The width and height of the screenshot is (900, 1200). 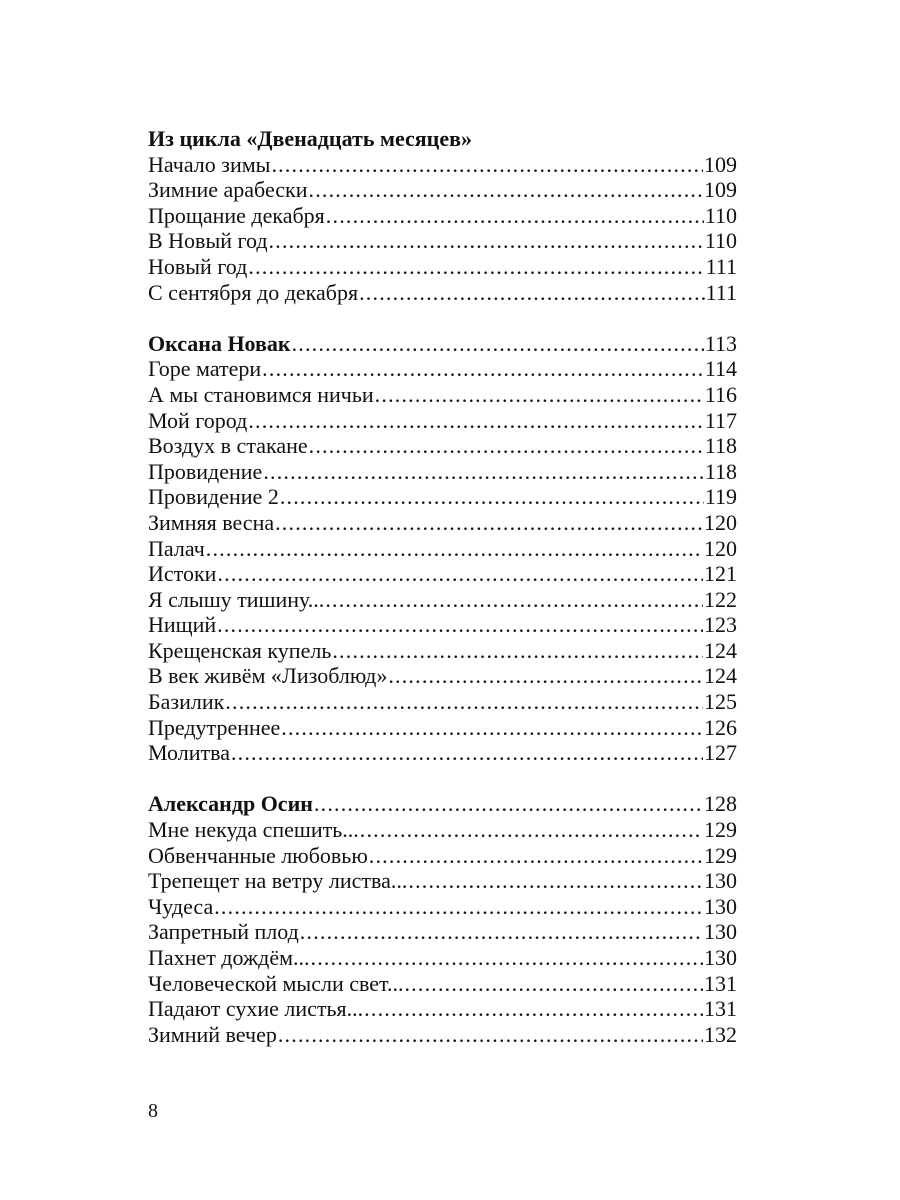 What do you see at coordinates (720, 369) in the screenshot?
I see `toc-entry-page: 114` at bounding box center [720, 369].